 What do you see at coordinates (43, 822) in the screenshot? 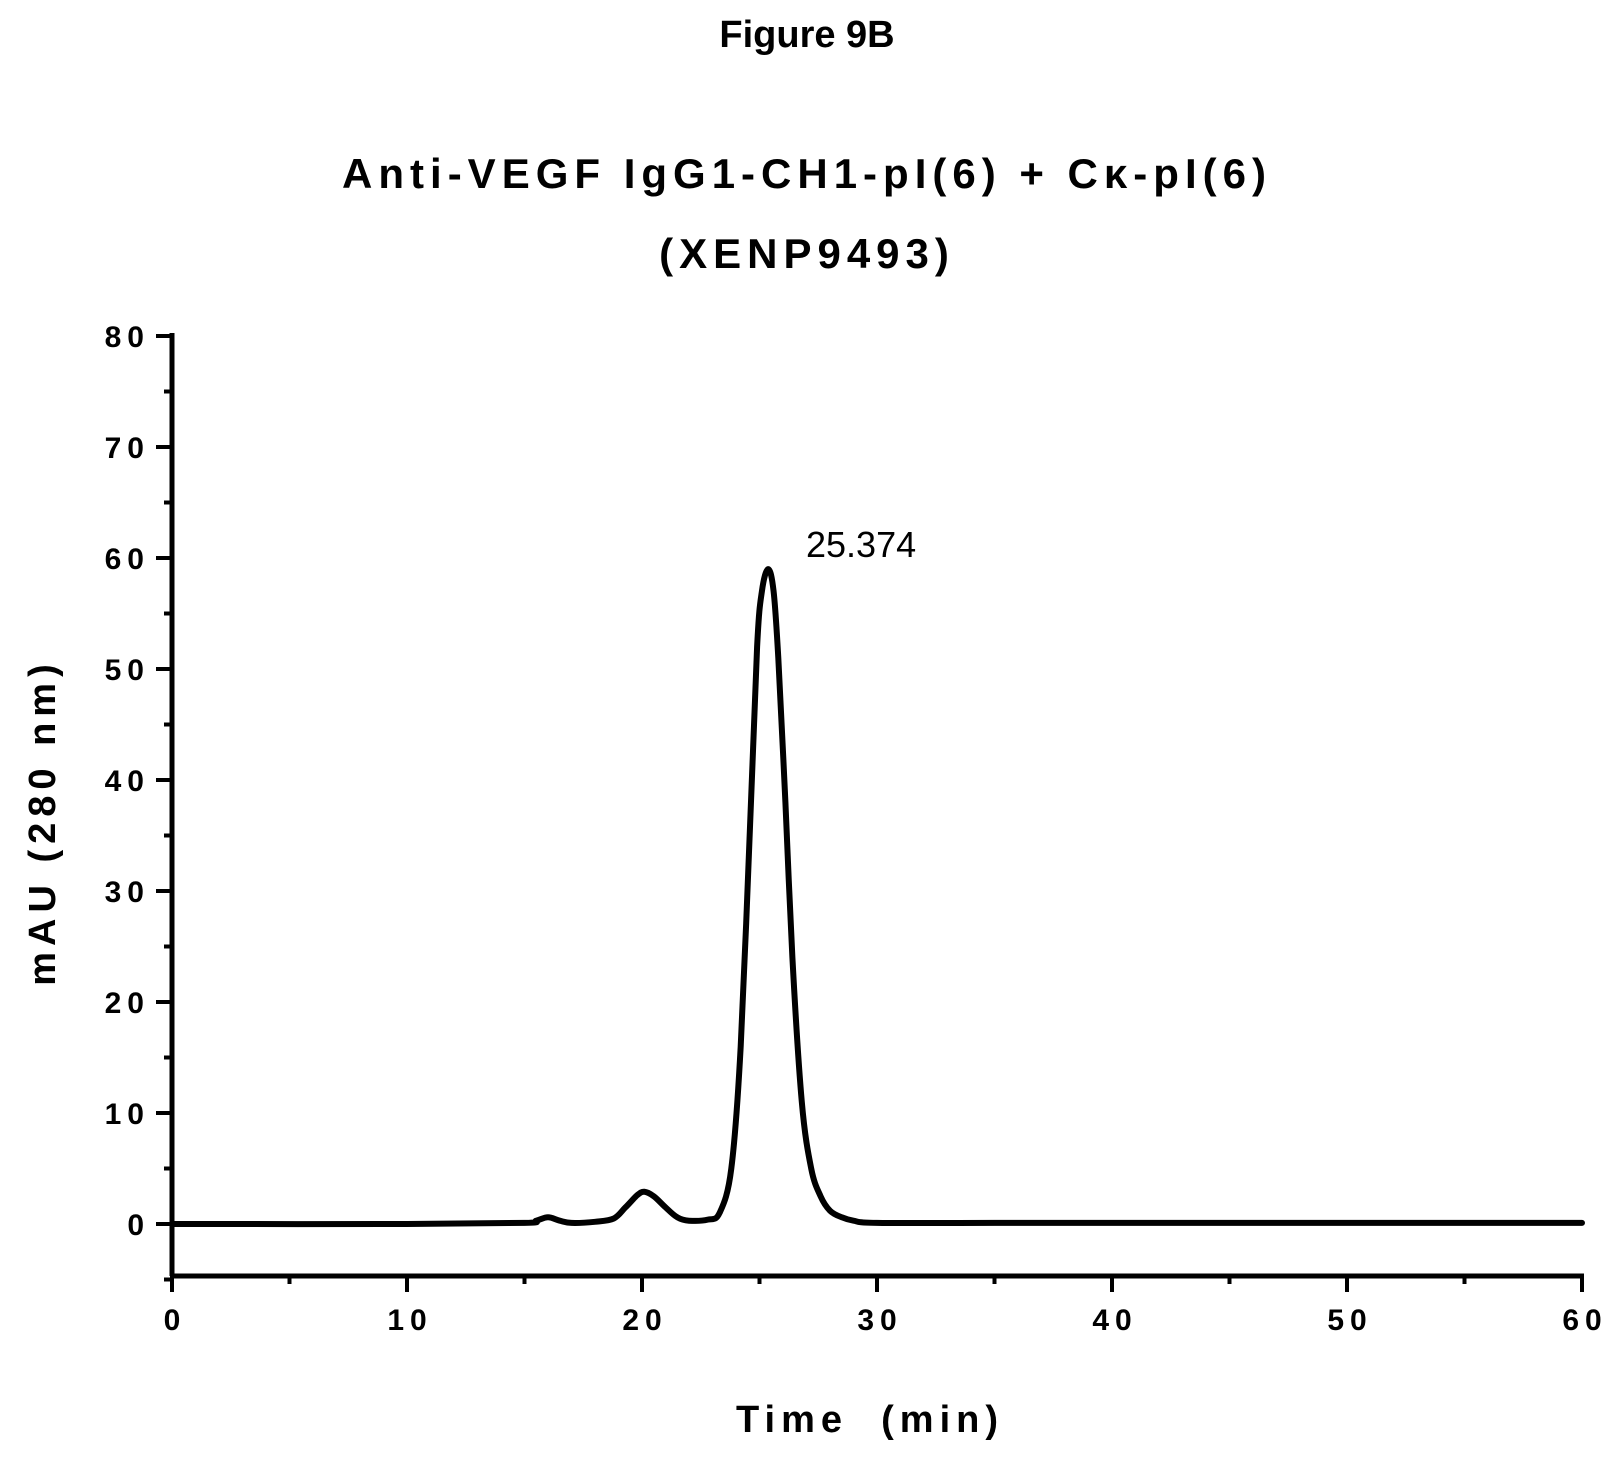
I see `y-axis-title: mAU (280 nm)` at bounding box center [43, 822].